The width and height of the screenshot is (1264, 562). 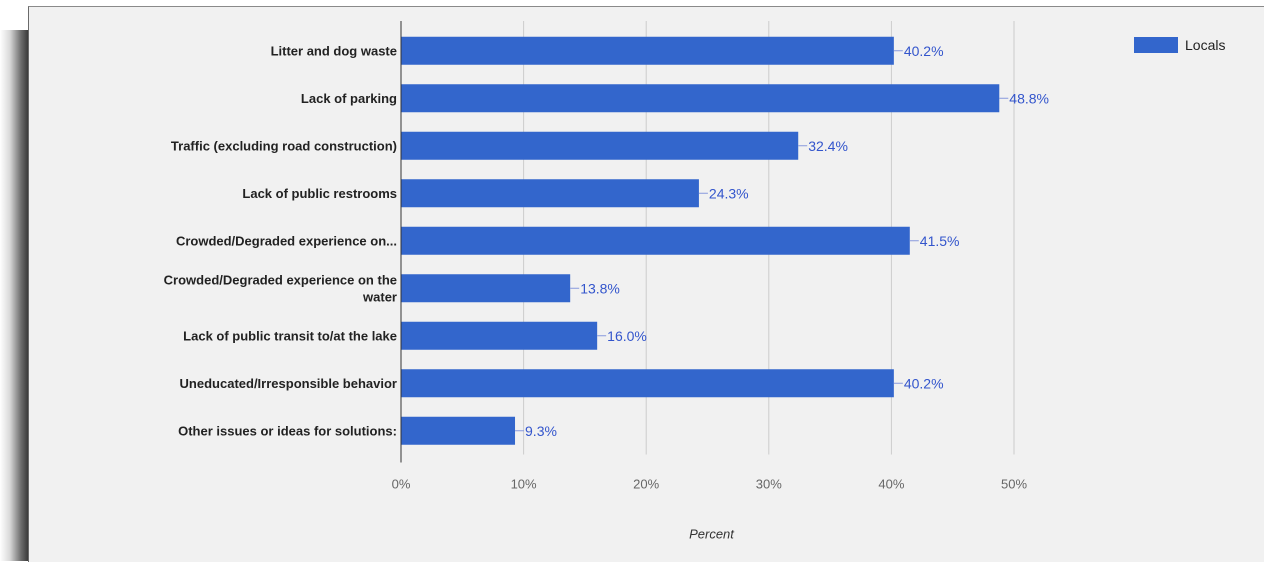 I want to click on x-tick-label: 20%, so click(x=646, y=484).